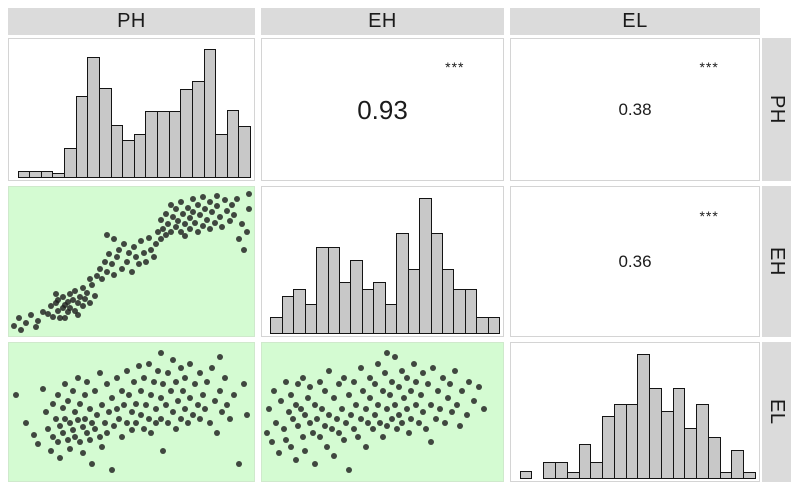  I want to click on row-strip-el: EL, so click(776, 412).